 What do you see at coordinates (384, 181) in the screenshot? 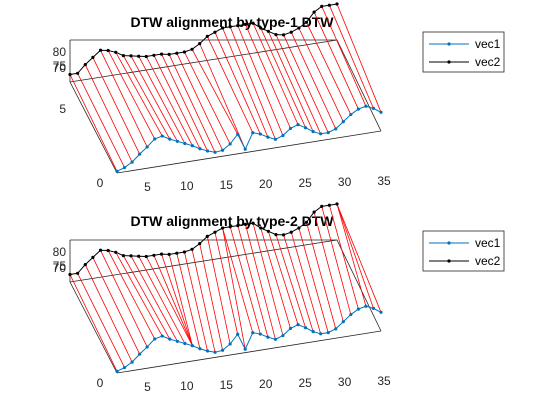
I see `x-tick-label: 35` at bounding box center [384, 181].